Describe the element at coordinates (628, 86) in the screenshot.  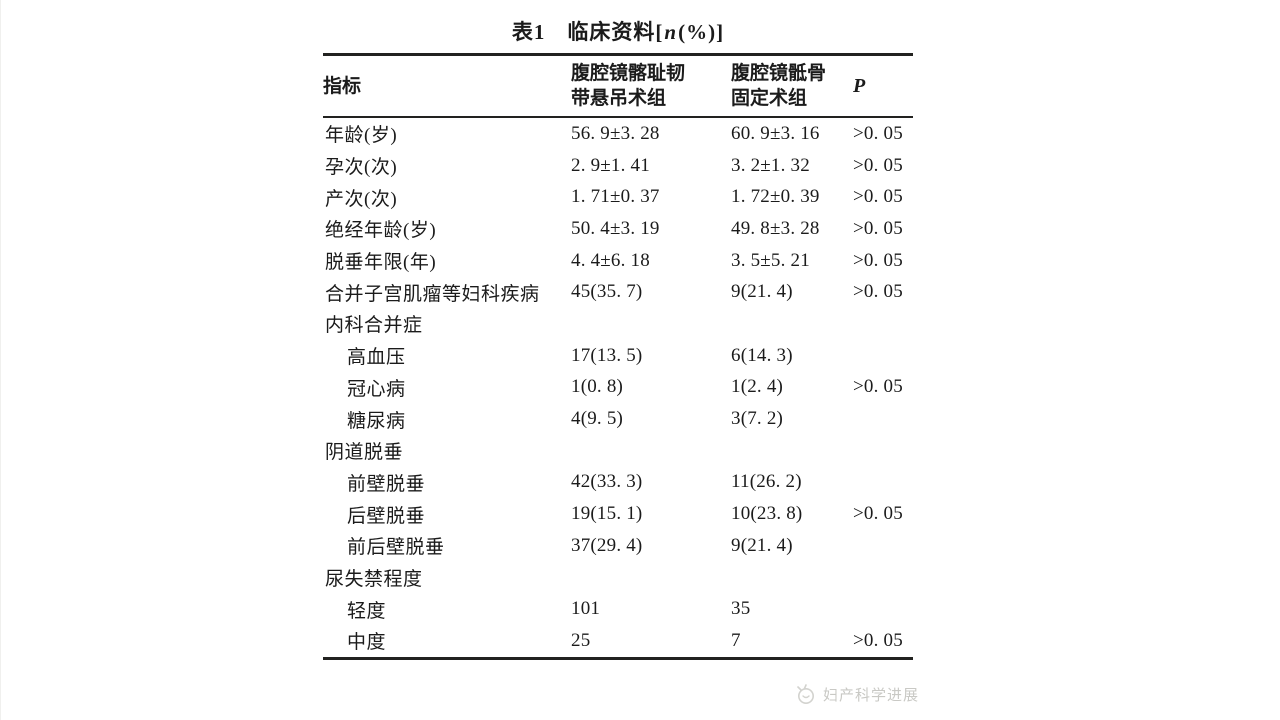
I see `header-group1: 腹腔镜髂耻韧 带悬吊术组` at that location.